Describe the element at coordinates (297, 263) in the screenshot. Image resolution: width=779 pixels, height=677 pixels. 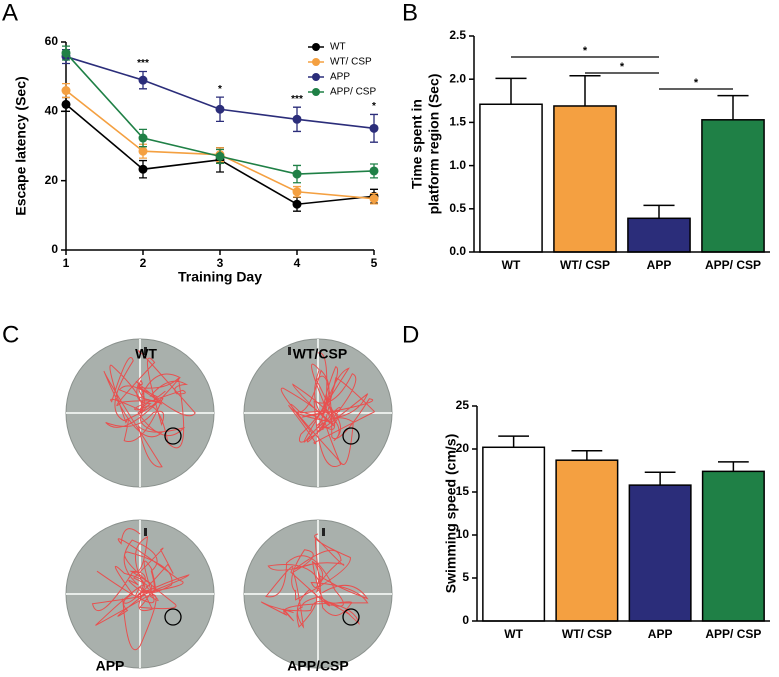
I see `x-tick-label: 4` at that location.